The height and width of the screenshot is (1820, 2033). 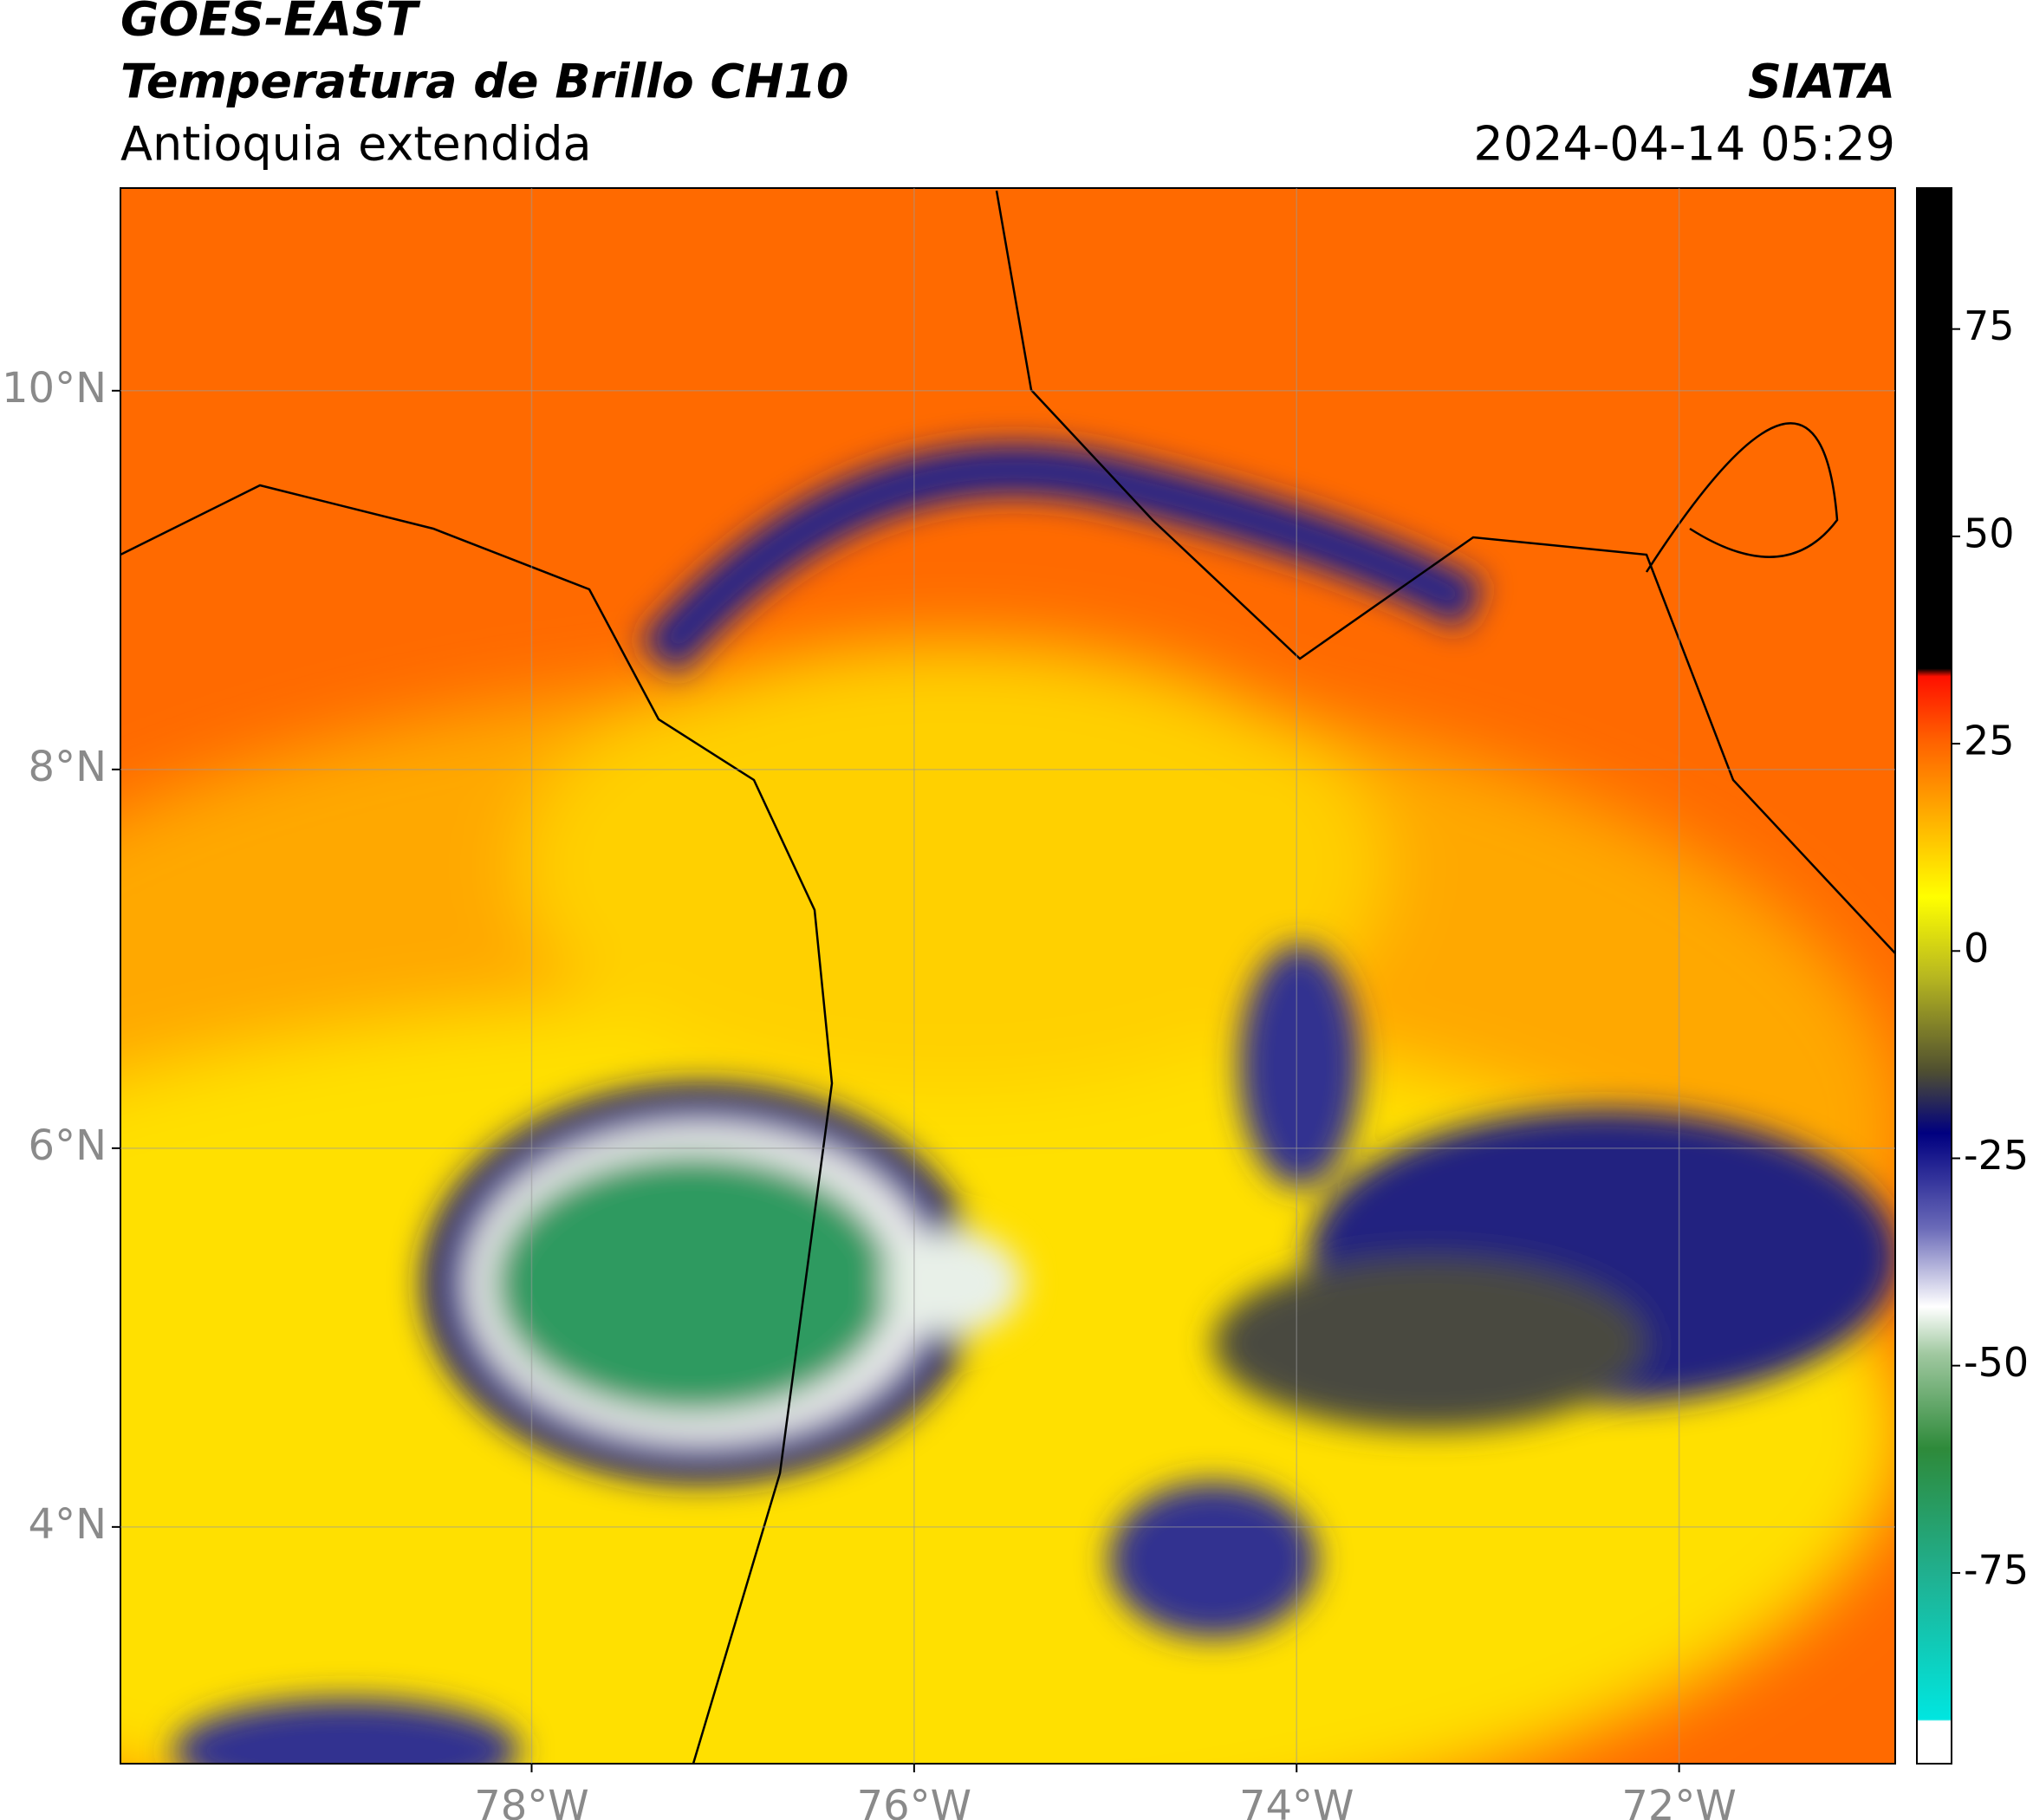 I want to click on lat-tick-label: 8°N, so click(x=68, y=767).